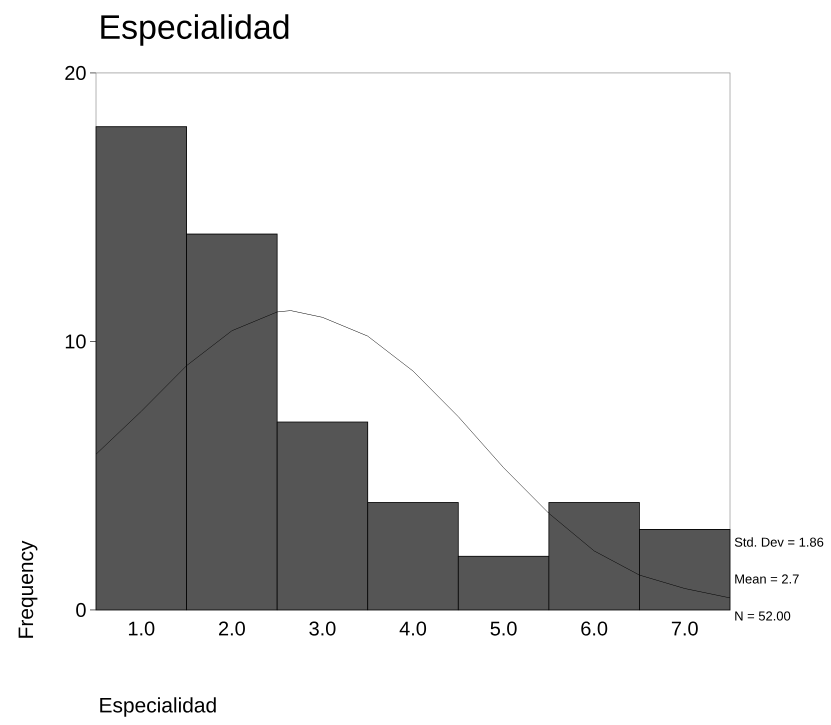 The width and height of the screenshot is (831, 725). What do you see at coordinates (158, 707) in the screenshot?
I see `x-axis-title: Especialidad` at bounding box center [158, 707].